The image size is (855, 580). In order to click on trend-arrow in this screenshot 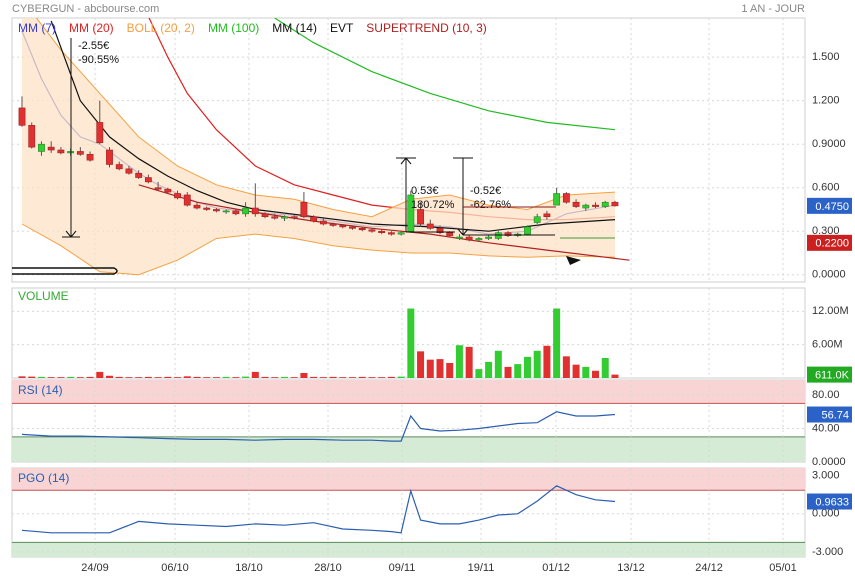, I will do `click(573, 260)`.